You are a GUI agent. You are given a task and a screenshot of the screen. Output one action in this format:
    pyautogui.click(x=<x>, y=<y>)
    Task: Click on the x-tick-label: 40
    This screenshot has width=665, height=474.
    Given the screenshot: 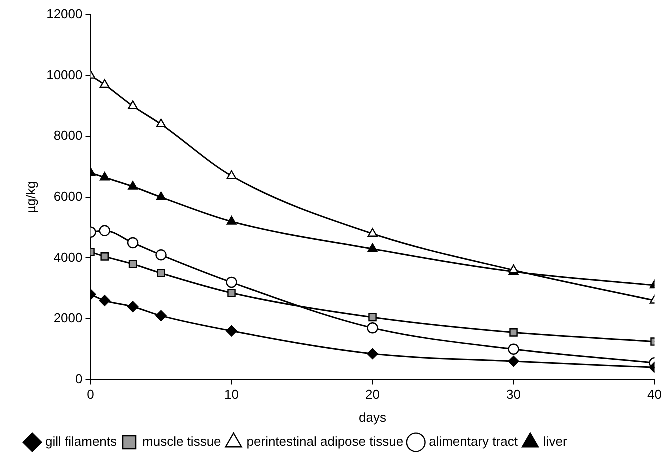 What is the action you would take?
    pyautogui.click(x=655, y=394)
    